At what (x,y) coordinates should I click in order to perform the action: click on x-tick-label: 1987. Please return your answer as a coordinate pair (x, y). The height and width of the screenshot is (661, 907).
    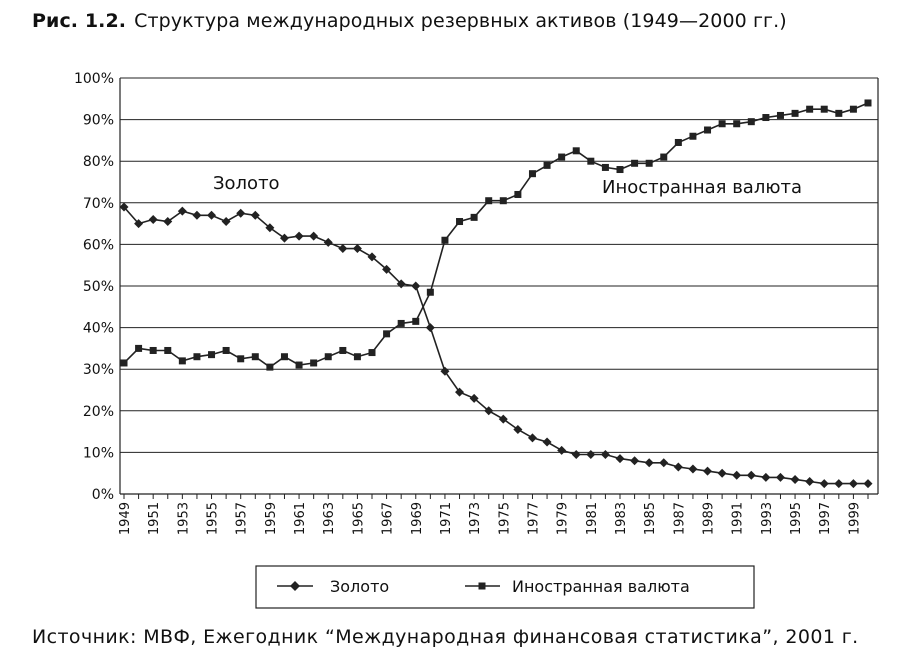
    Looking at the image, I should click on (679, 518).